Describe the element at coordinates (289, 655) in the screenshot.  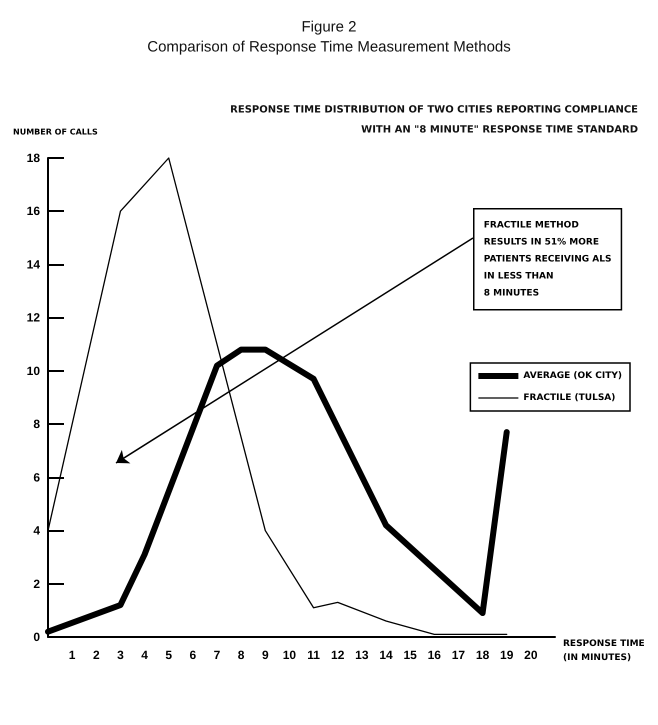
I see `x-tick-label: 10` at that location.